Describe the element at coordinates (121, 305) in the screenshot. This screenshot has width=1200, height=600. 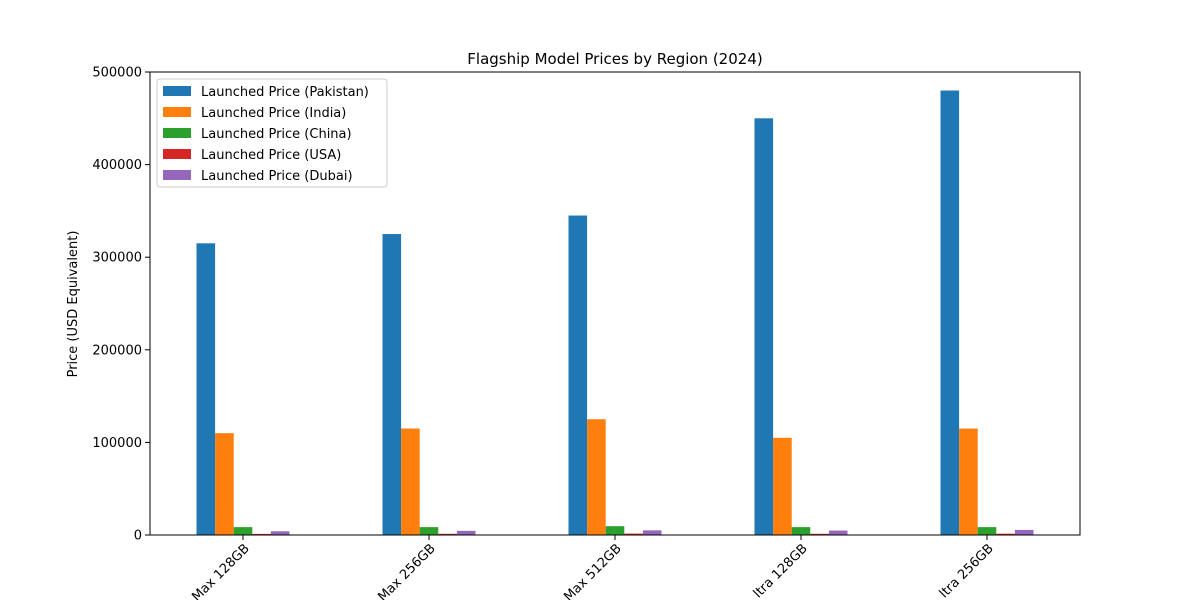
I see `y-axis: 0 100000 200000 300000 400000 500000` at that location.